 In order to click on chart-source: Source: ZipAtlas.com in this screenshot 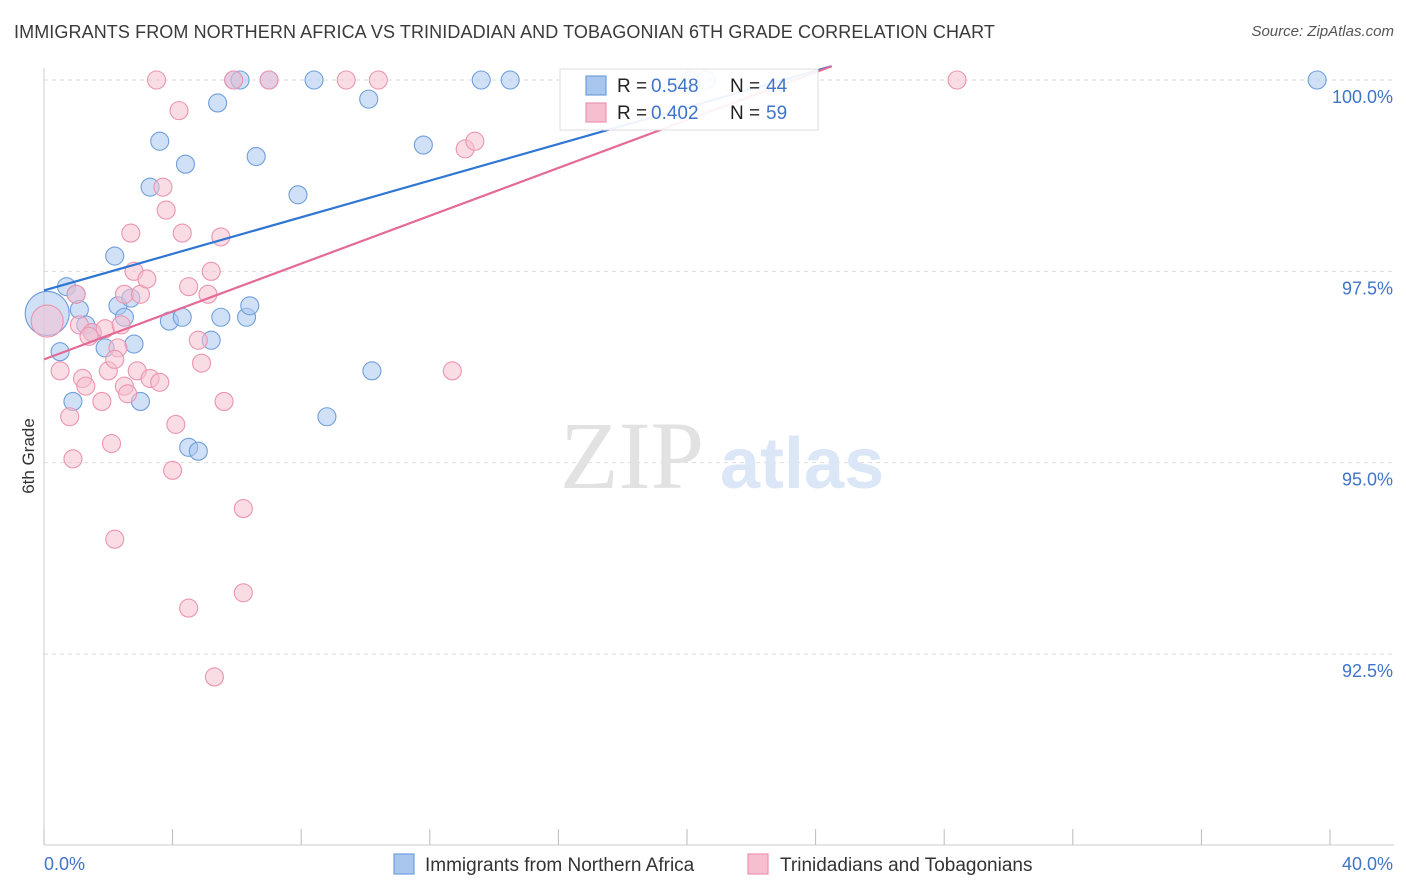, I will do `click(1322, 31)`.